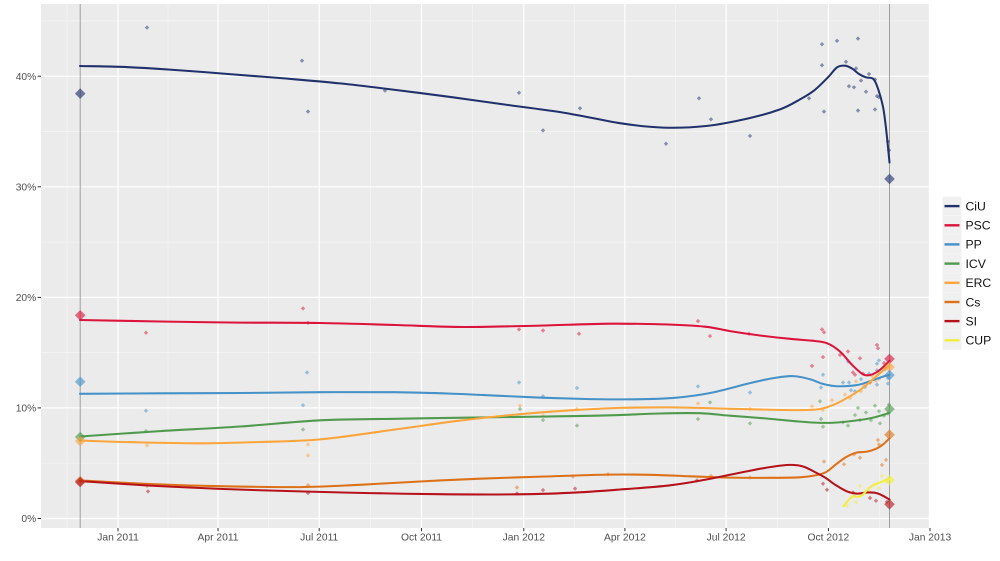  Describe the element at coordinates (930, 538) in the screenshot. I see `svg-text: Jan 2013` at that location.